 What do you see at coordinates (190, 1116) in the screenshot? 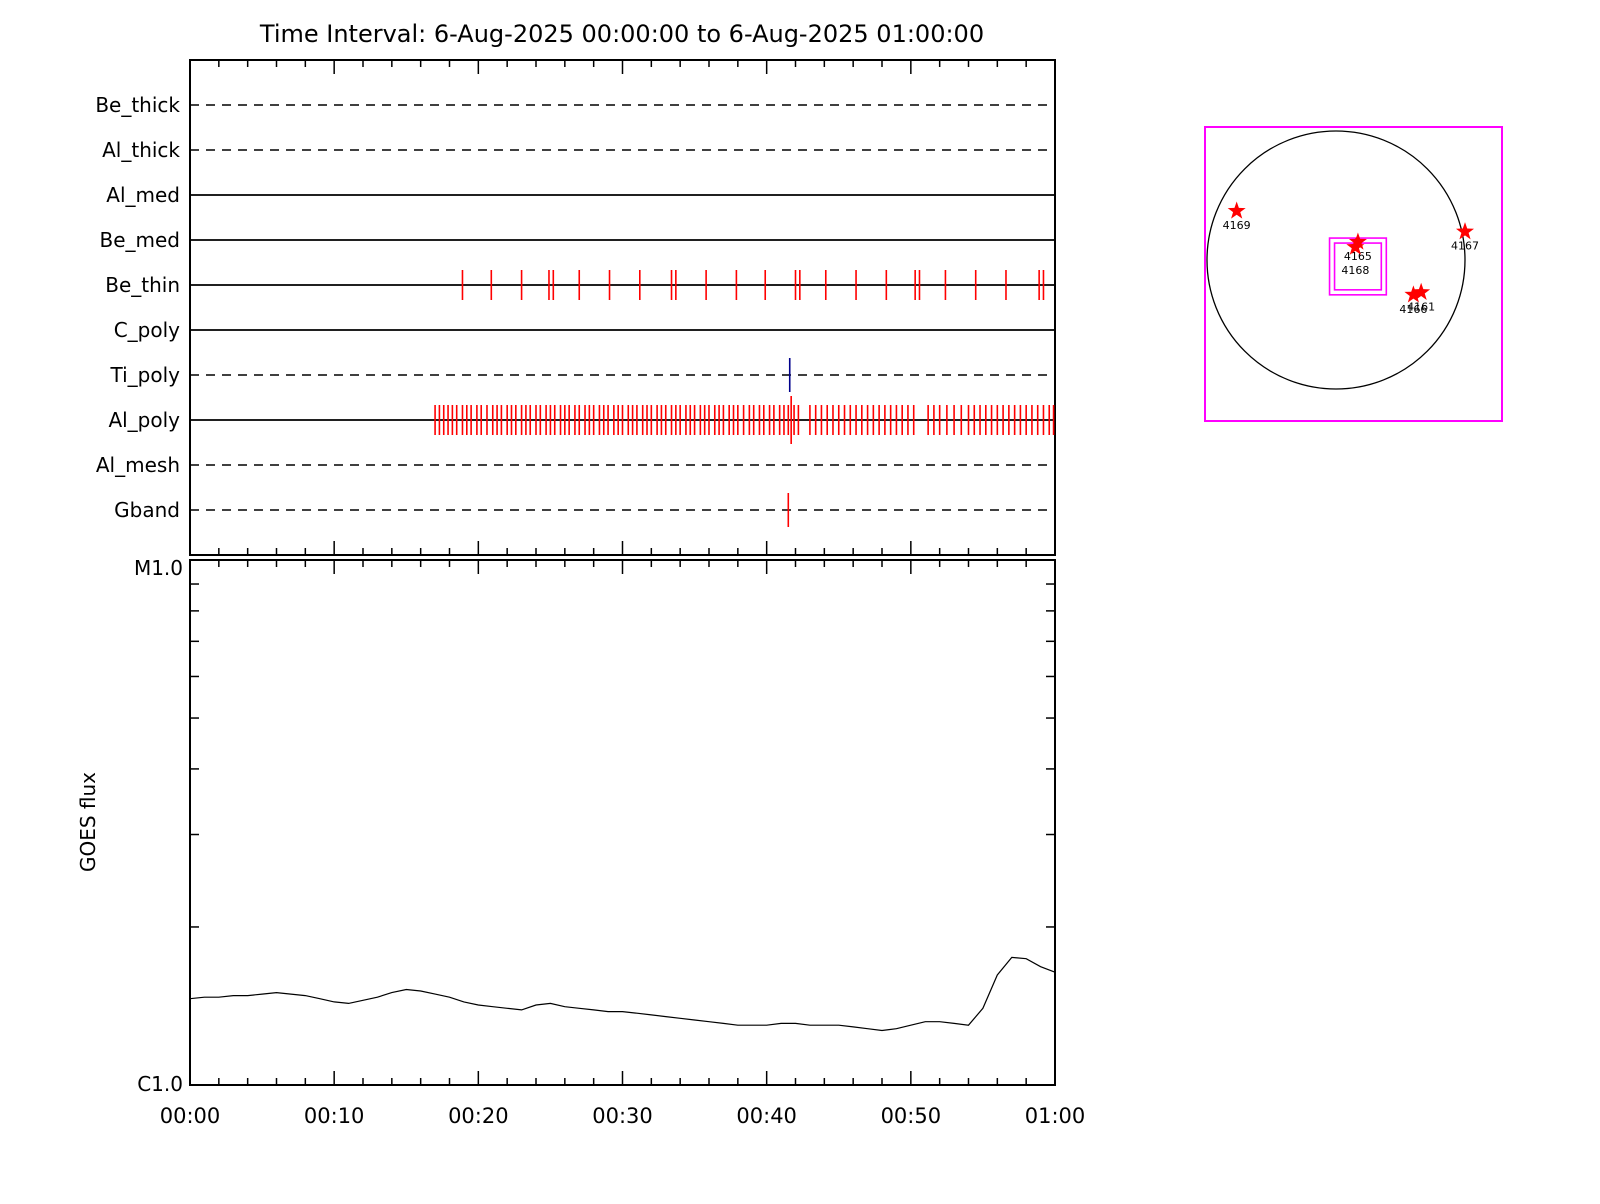
I see `x-tick-label: 00:00` at bounding box center [190, 1116].